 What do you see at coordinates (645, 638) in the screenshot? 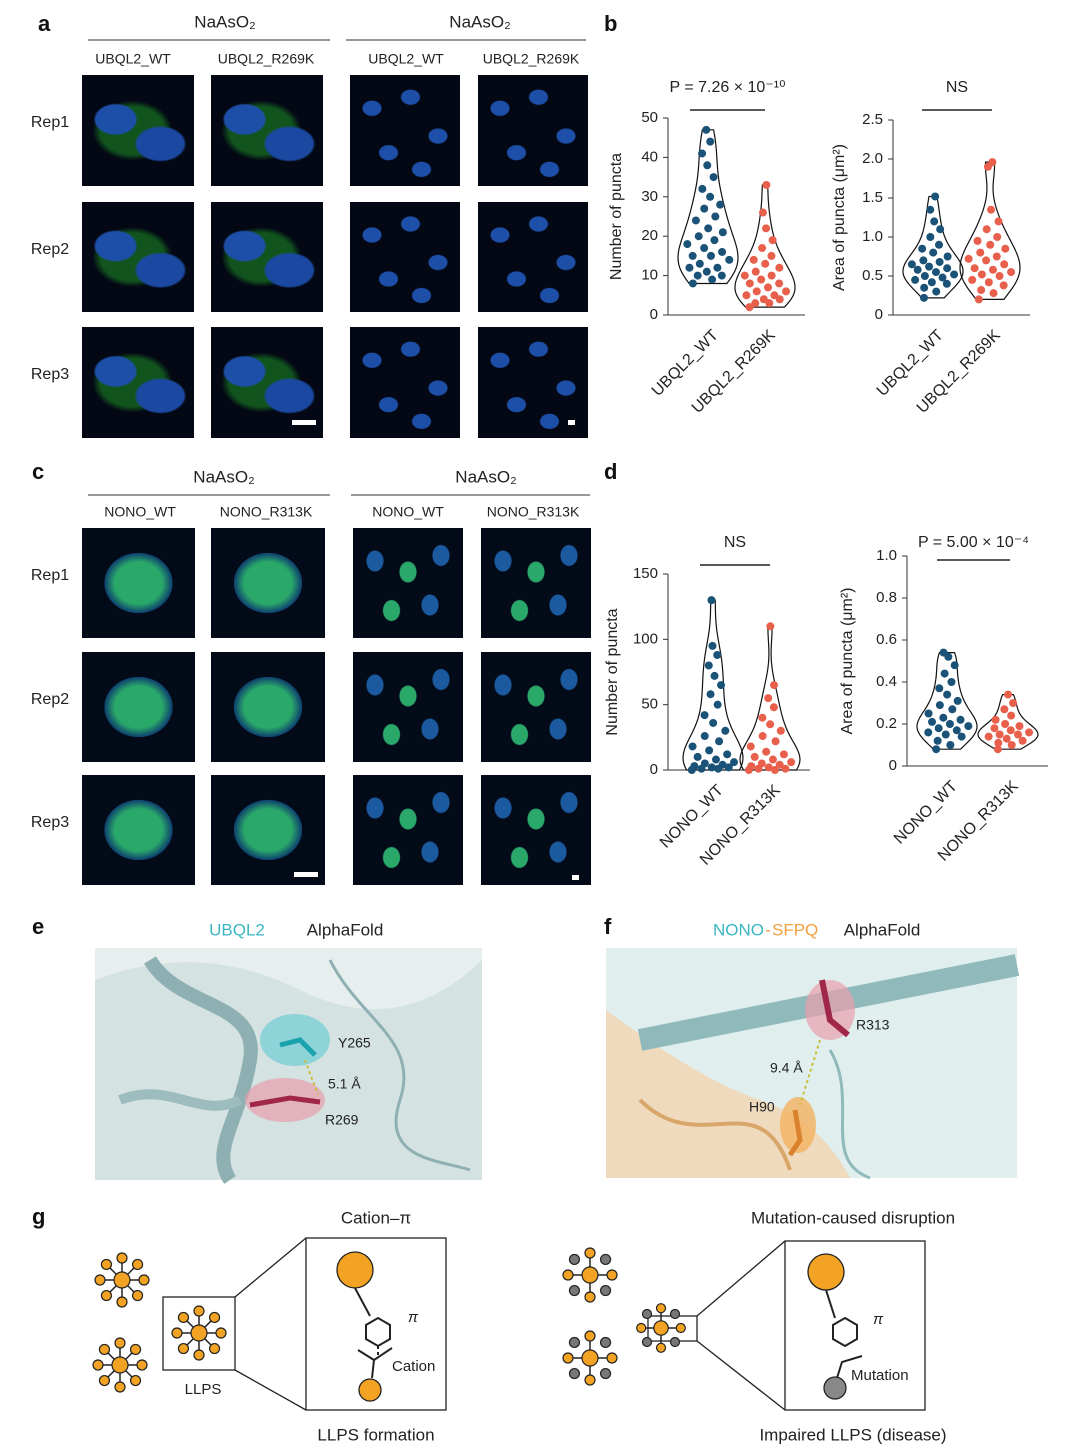
I see `y-tick-label: 100` at bounding box center [645, 638].